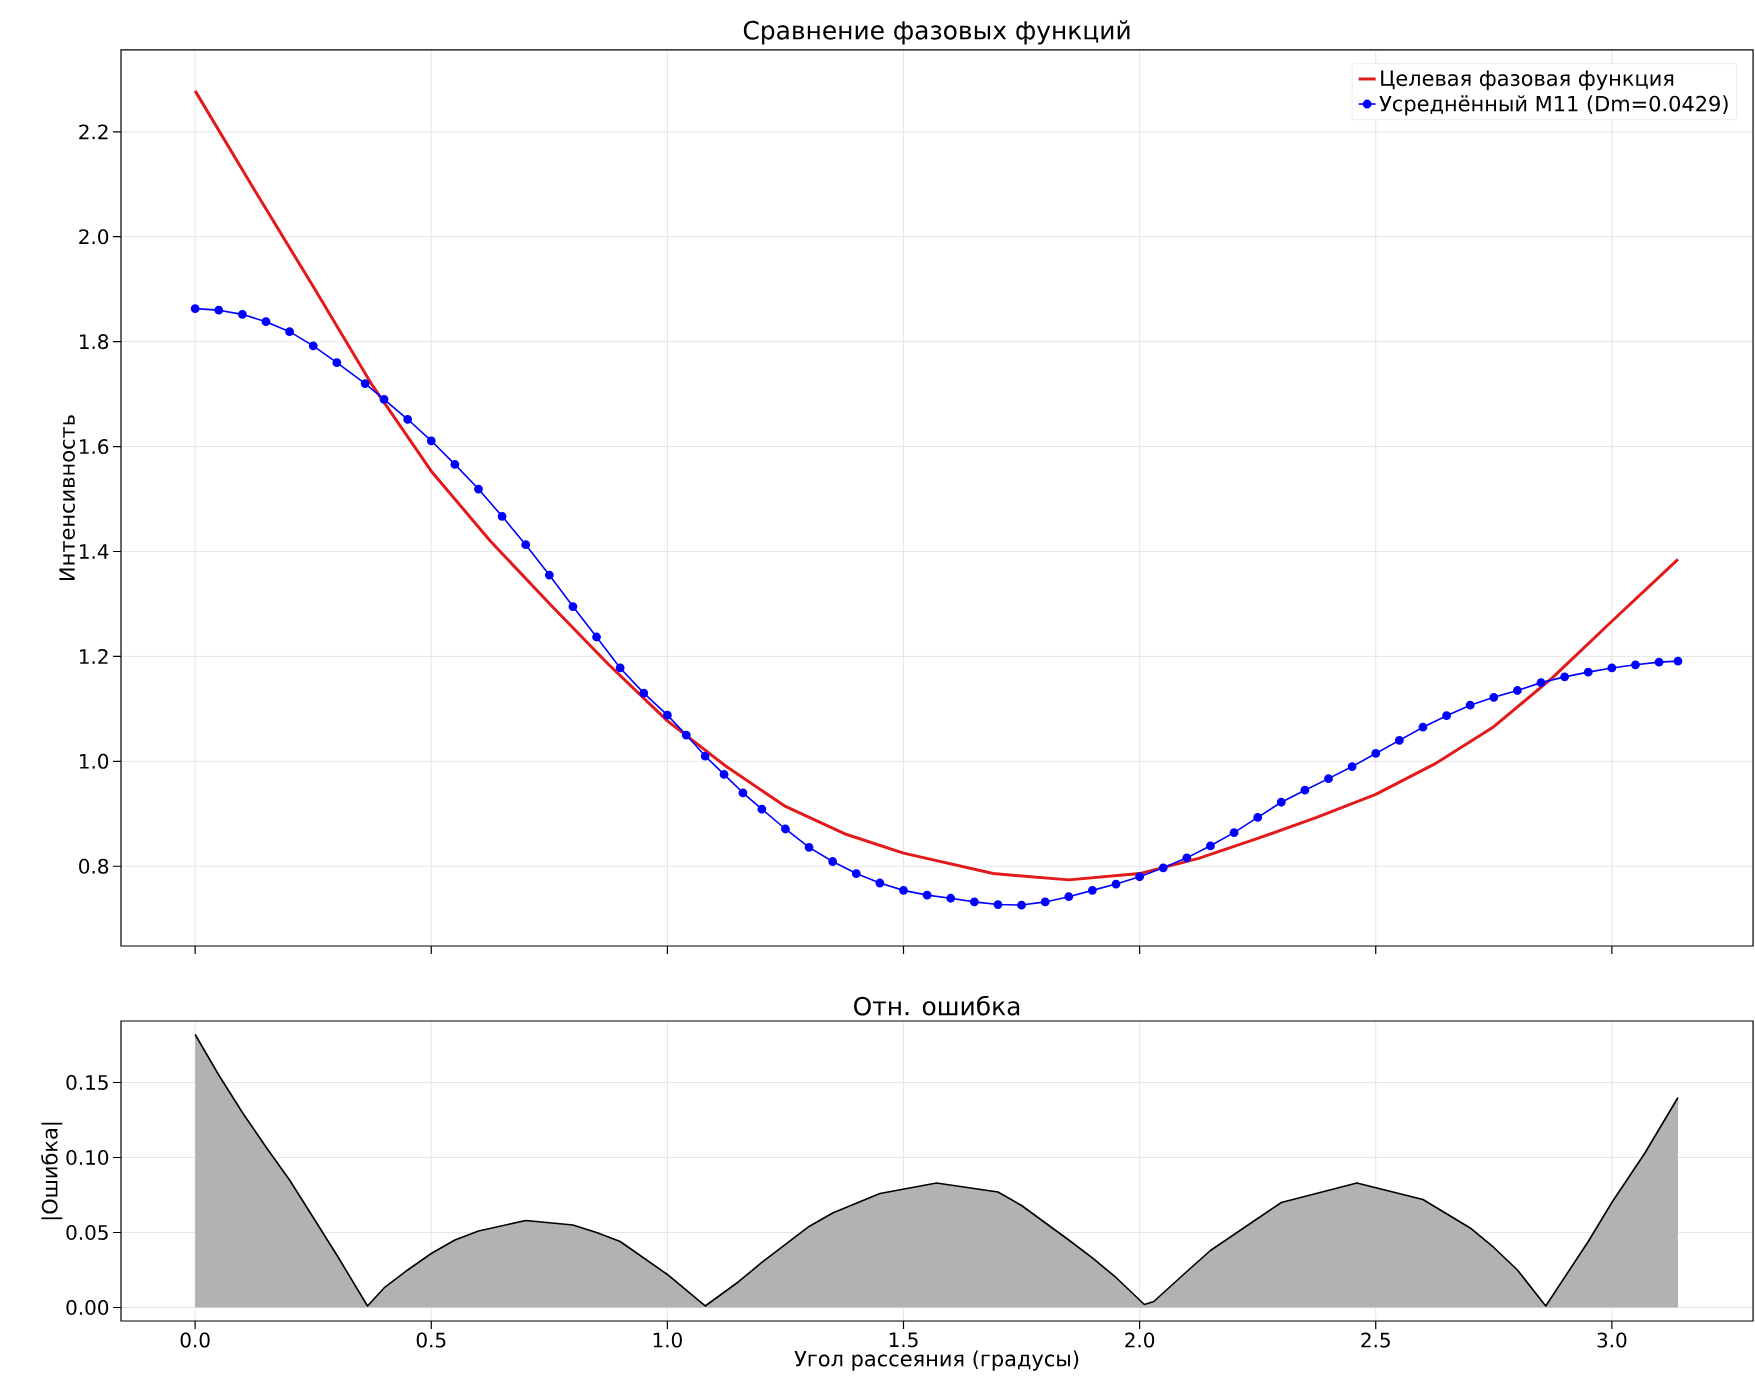 The width and height of the screenshot is (1755, 1397). What do you see at coordinates (1612, 1340) in the screenshot?
I see `x-tick-label: 3.0` at bounding box center [1612, 1340].